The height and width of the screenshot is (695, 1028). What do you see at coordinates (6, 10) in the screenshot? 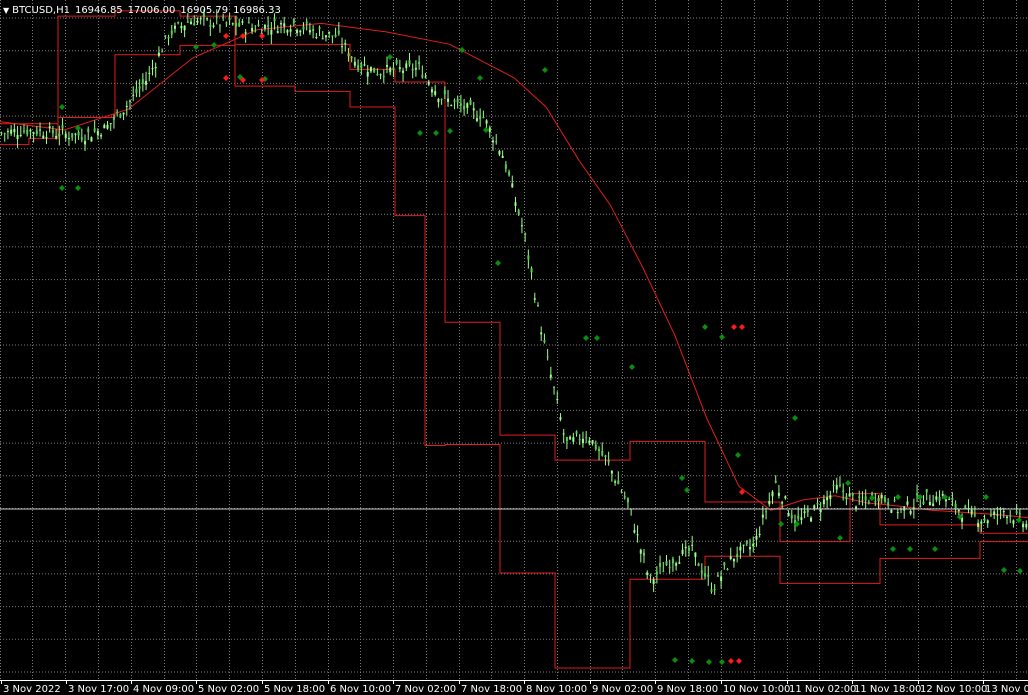
I see `chart-menu-arrow-icon: ▼` at bounding box center [6, 10].